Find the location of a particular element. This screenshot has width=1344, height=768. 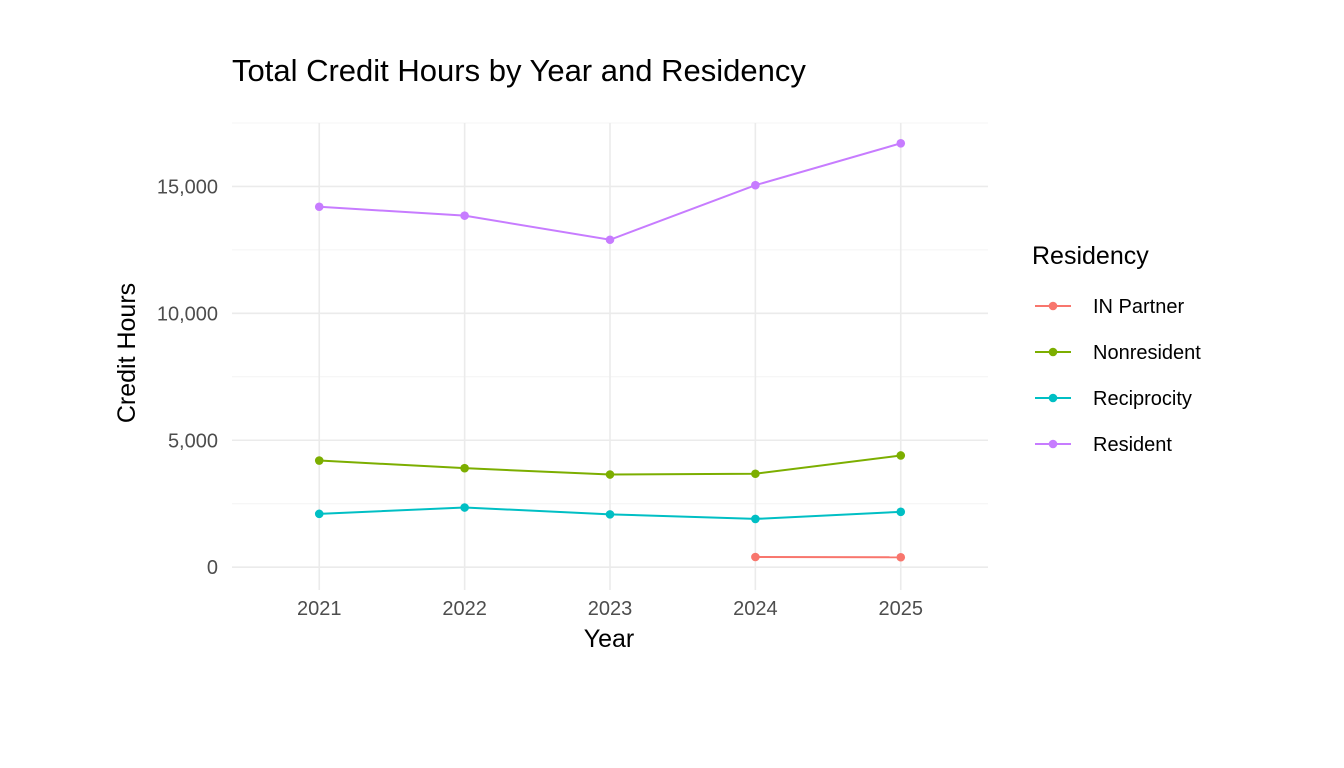

x-tick-label: 2023 is located at coordinates (610, 609).